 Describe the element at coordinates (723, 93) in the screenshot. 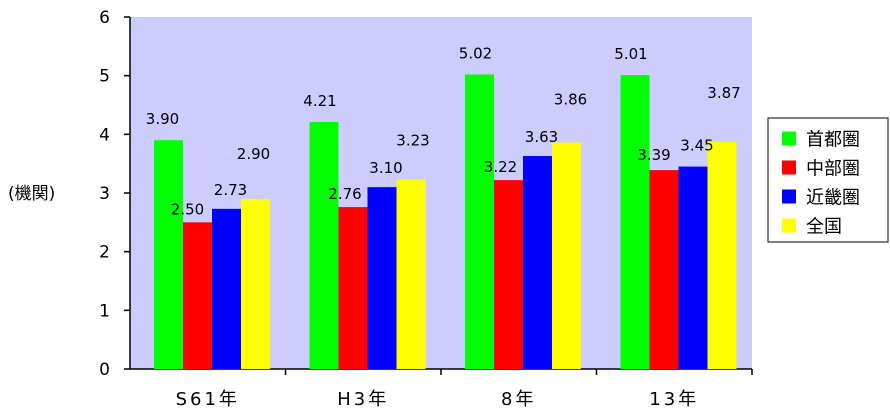

I see `data-label: 3.87` at that location.